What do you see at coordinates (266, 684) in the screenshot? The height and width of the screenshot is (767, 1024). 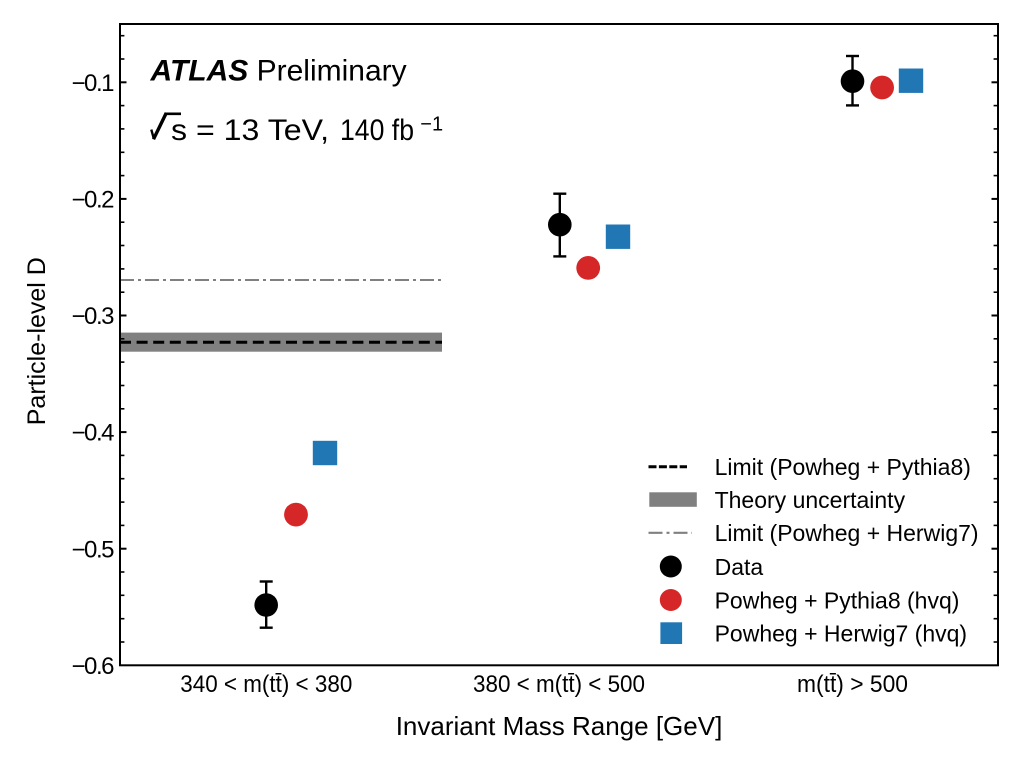 I see `svg-text: 340 < m(tt̄) < 380` at bounding box center [266, 684].